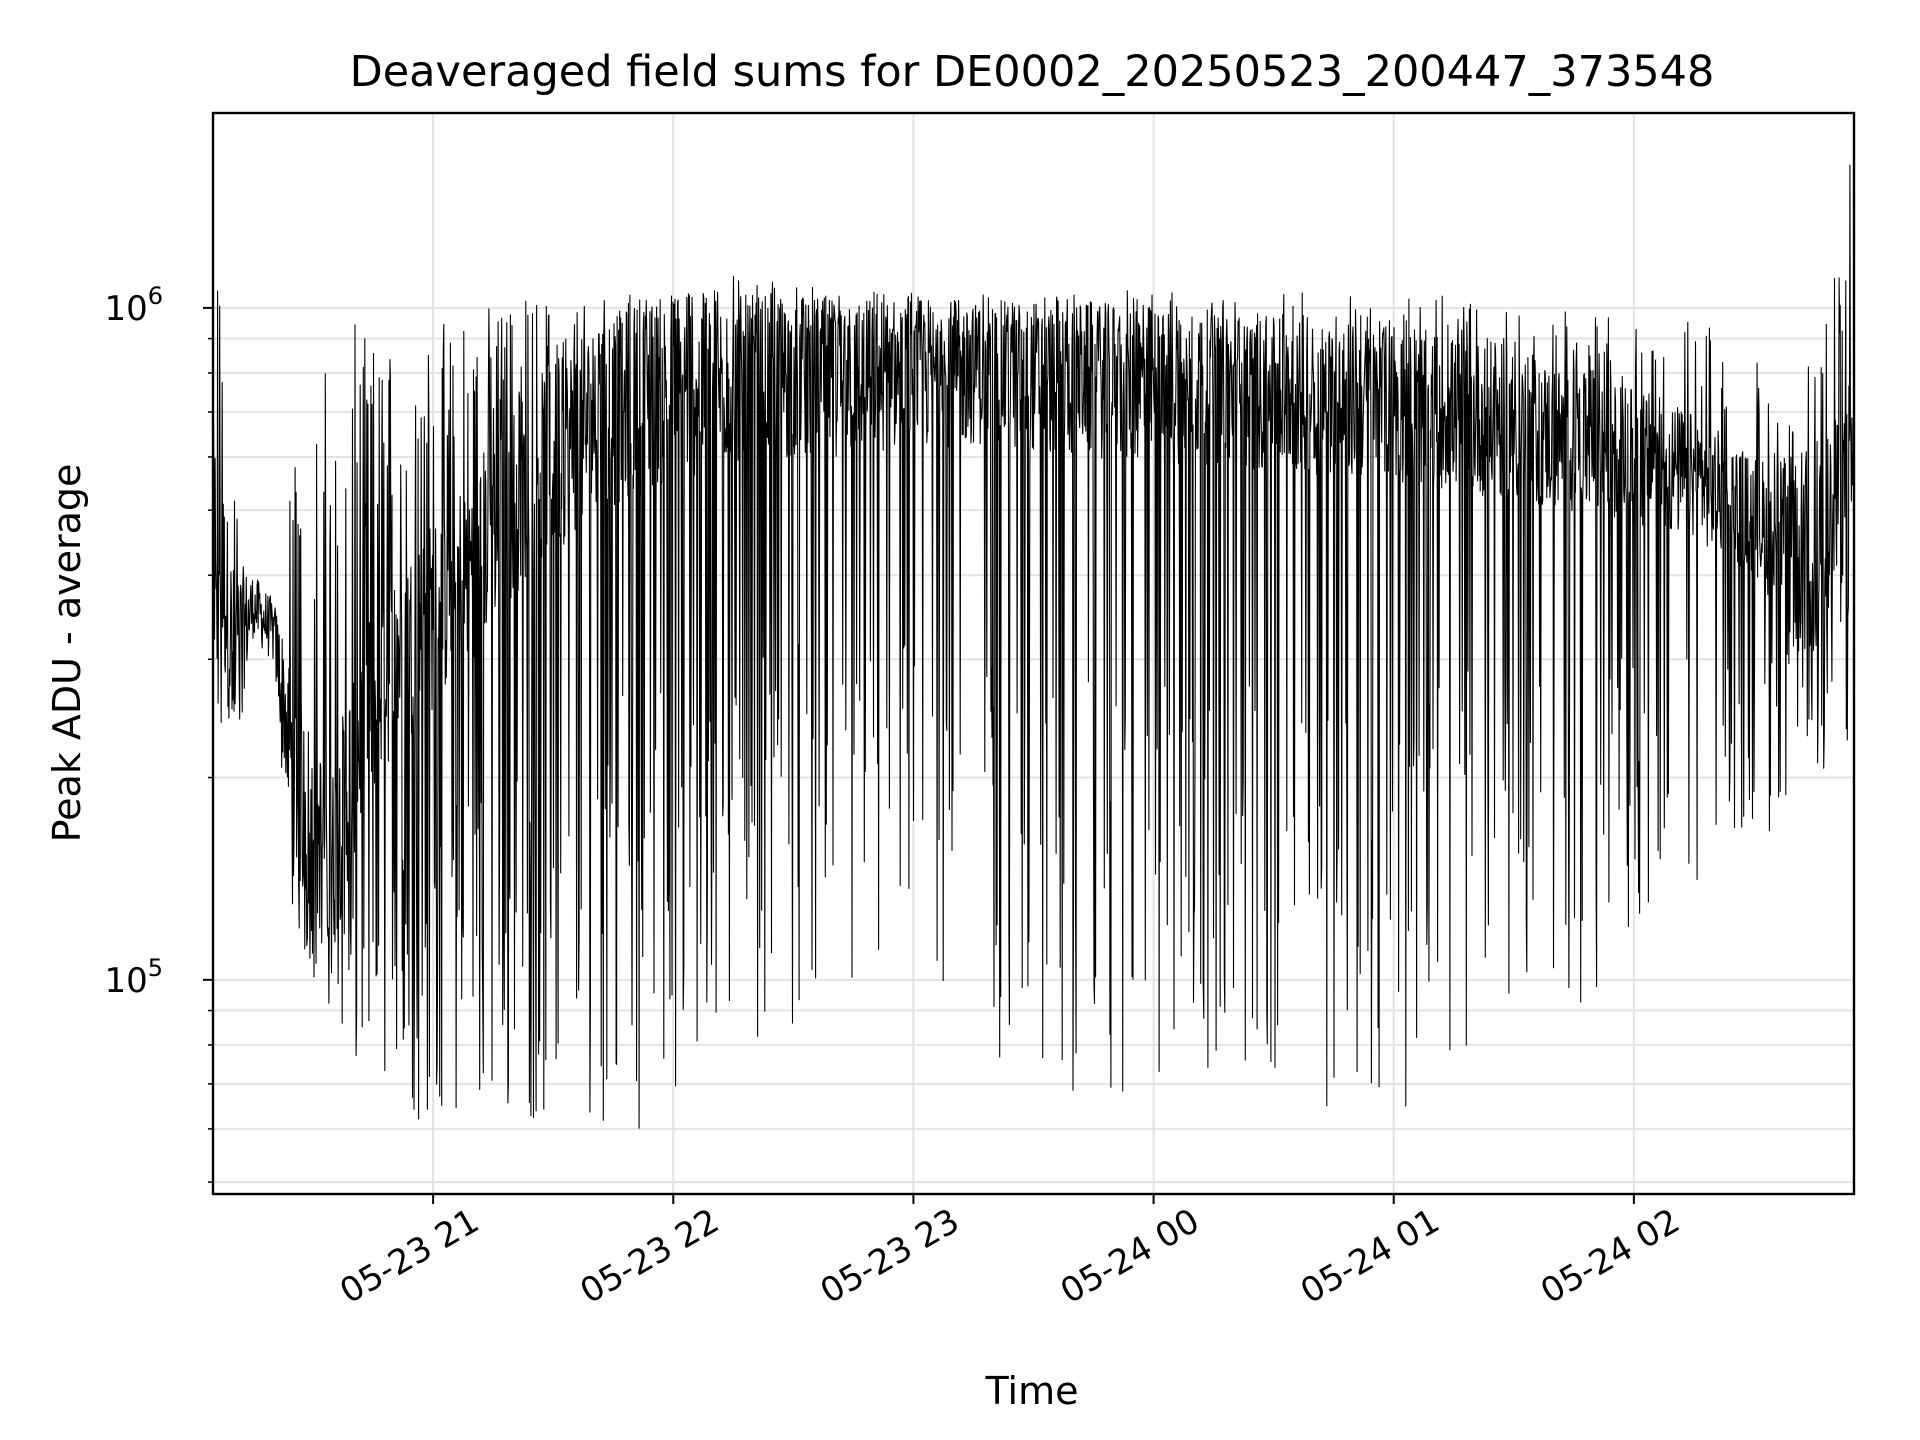 The image size is (1920, 1440). Describe the element at coordinates (67, 653) in the screenshot. I see `y-axis-label: Peak ADU - average` at that location.